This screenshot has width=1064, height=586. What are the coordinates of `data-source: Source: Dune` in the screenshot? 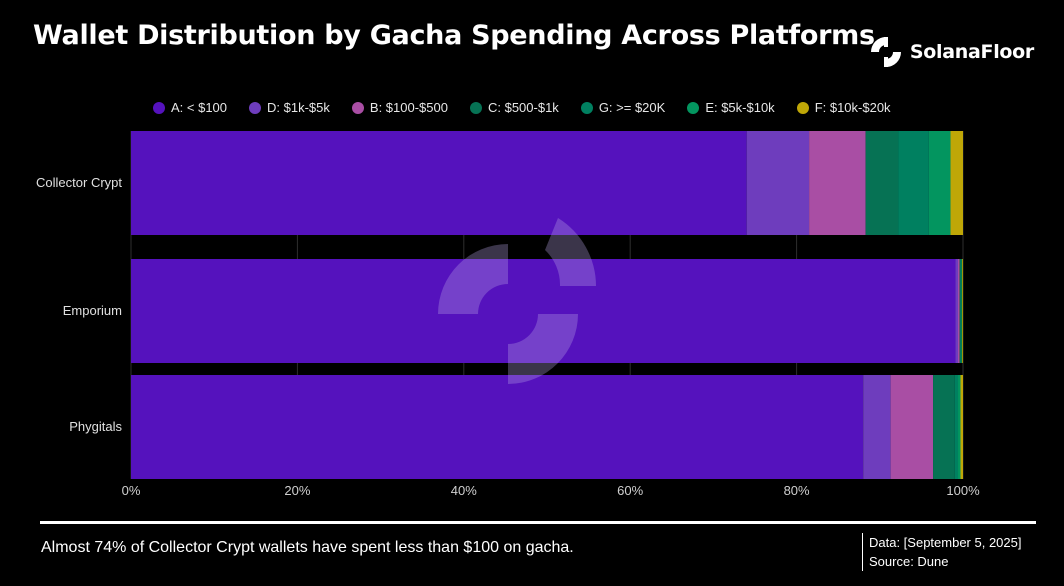 It's located at (909, 561).